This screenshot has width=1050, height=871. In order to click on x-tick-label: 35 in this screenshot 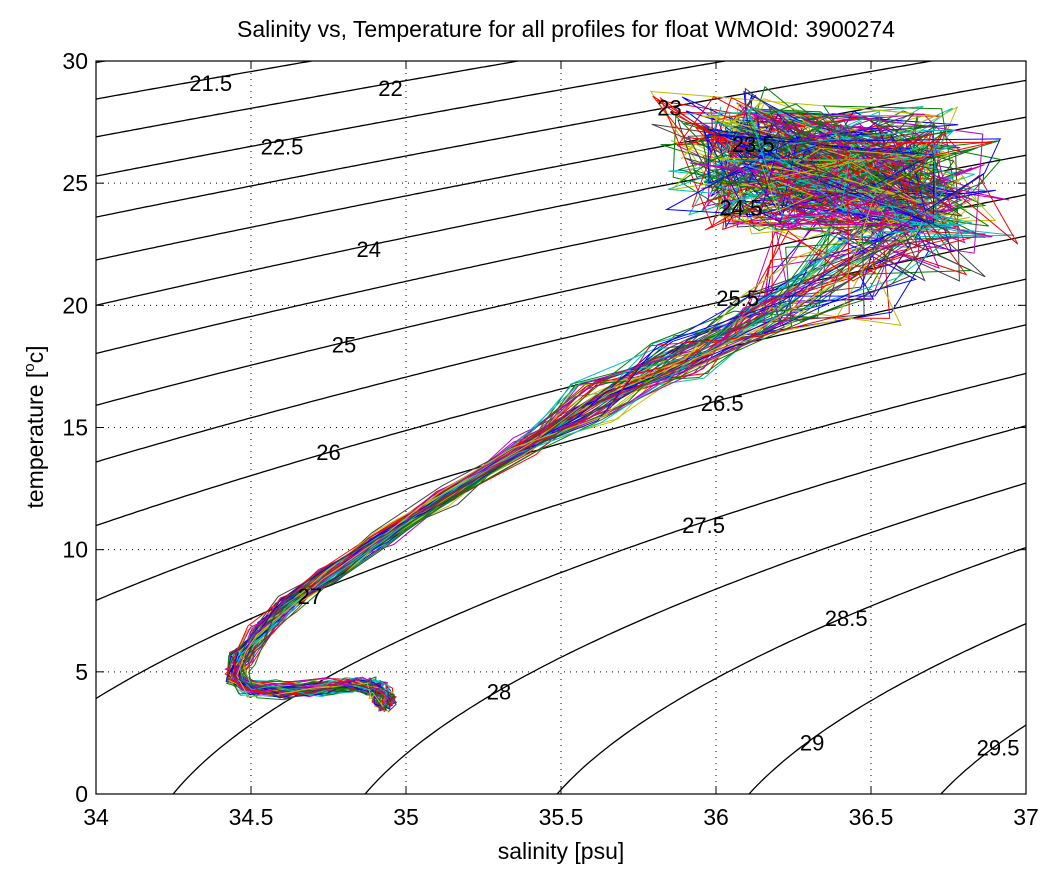, I will do `click(406, 817)`.